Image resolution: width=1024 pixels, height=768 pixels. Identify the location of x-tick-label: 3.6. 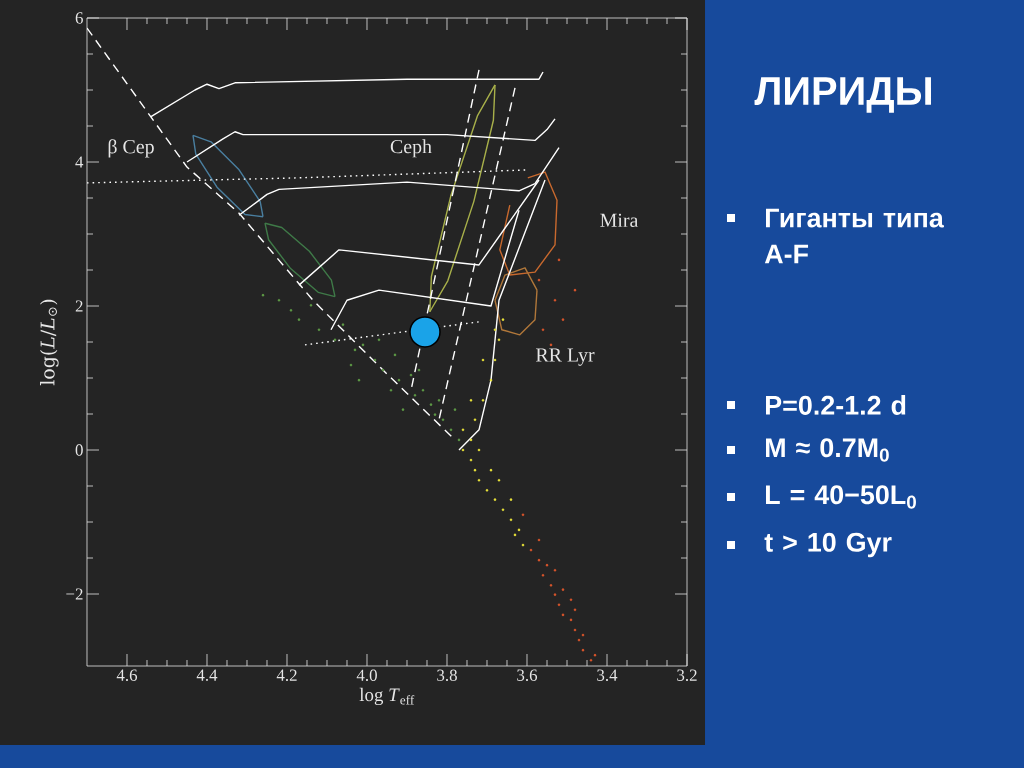
(527, 675).